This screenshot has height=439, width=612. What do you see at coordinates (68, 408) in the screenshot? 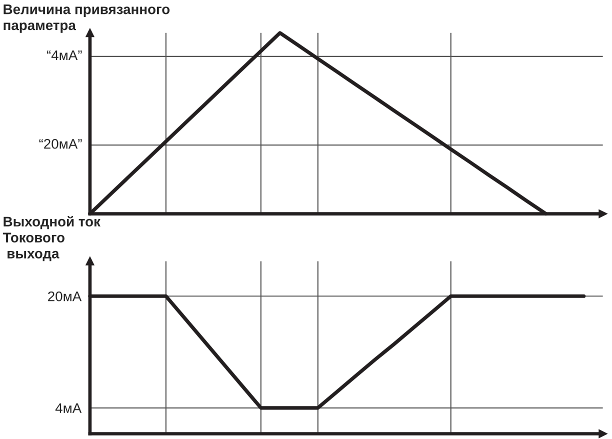
I see `y-tick-label: 4мА` at bounding box center [68, 408].